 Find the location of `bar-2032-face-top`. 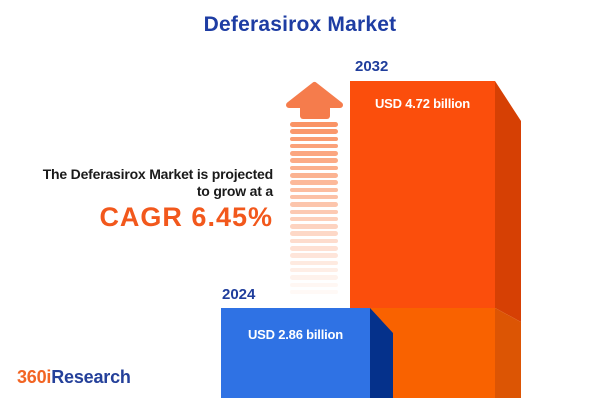

bar-2032-face-top is located at coordinates (422, 194).